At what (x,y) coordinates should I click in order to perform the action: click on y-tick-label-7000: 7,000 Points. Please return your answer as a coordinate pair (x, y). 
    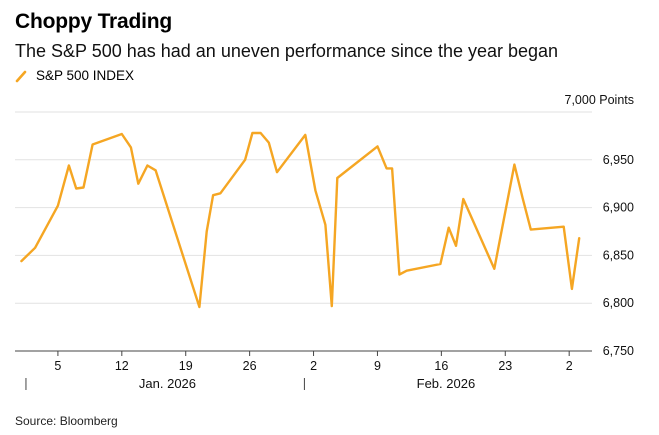
    Looking at the image, I should click on (600, 100).